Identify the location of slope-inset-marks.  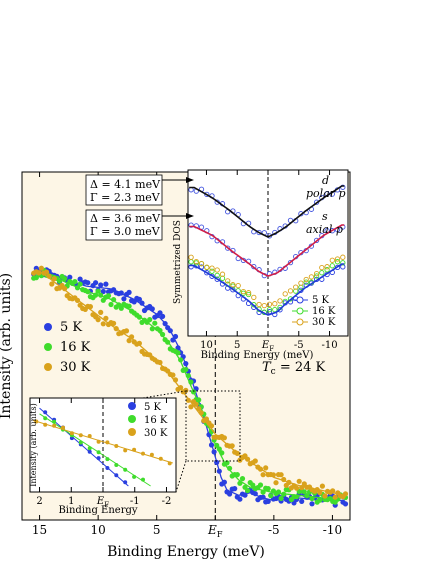
(103, 445).